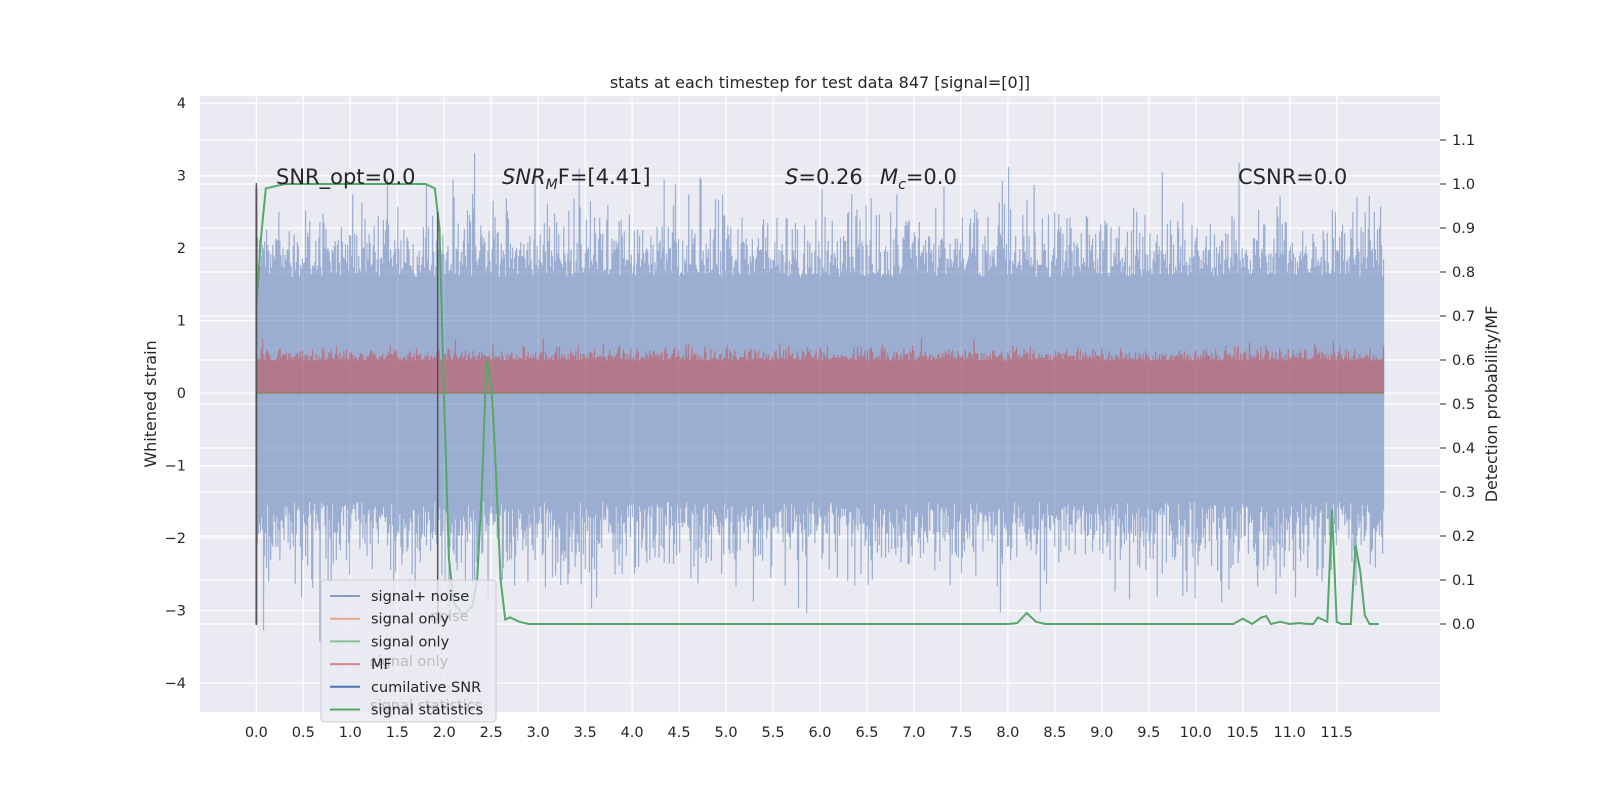 Image resolution: width=1600 pixels, height=800 pixels. I want to click on y-tick-label-right: 0.9, so click(1463, 229).